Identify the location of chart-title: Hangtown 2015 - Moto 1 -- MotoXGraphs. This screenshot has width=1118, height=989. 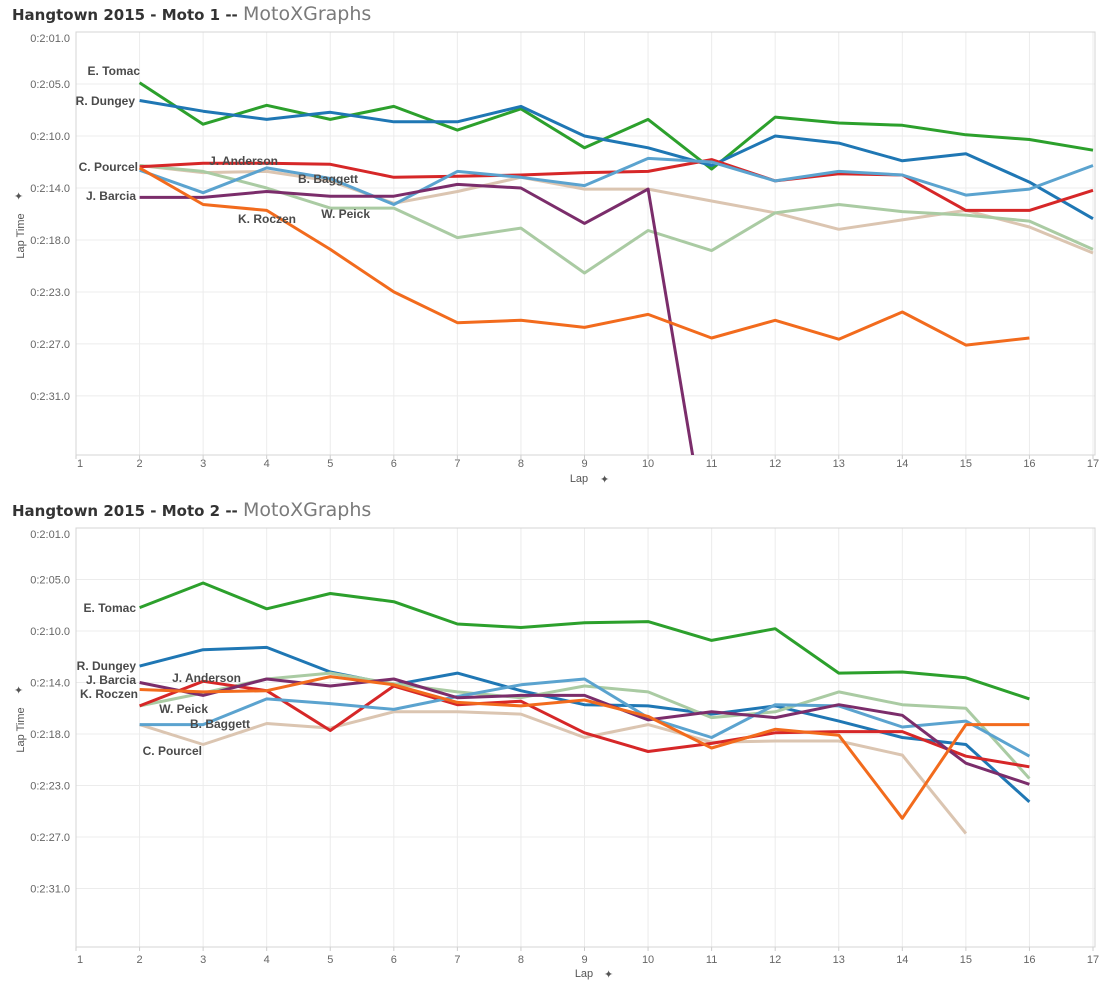
(191, 14).